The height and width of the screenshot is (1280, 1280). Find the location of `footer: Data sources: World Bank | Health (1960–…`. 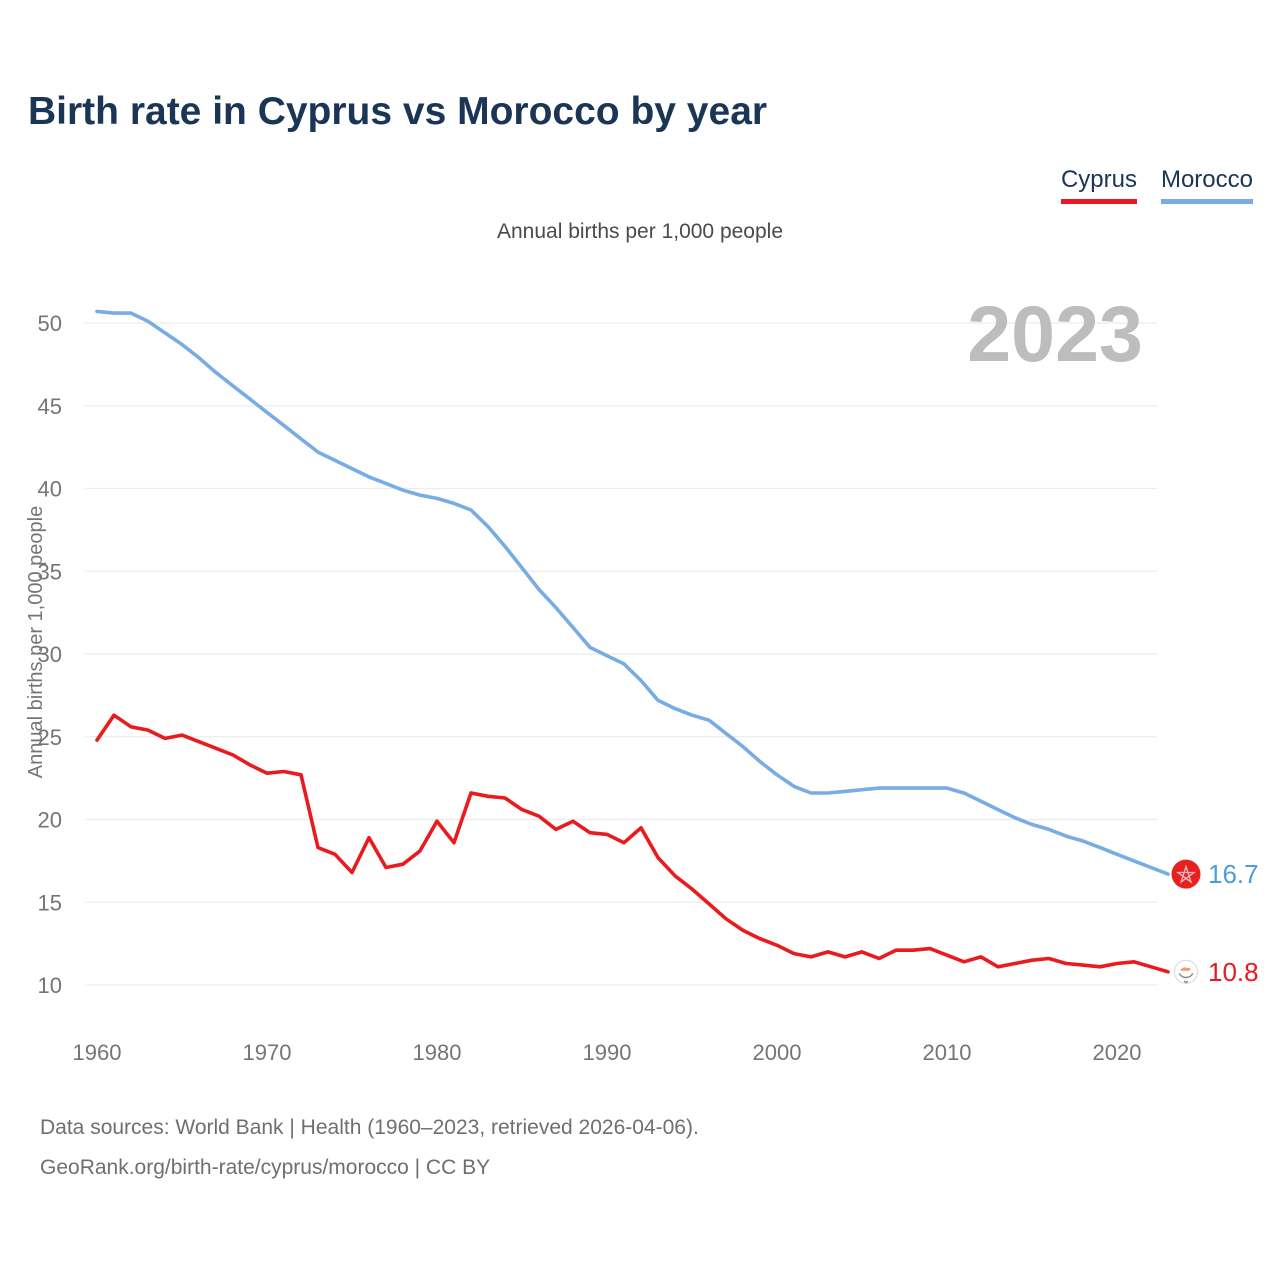

footer: Data sources: World Bank | Health (1960–… is located at coordinates (369, 1148).